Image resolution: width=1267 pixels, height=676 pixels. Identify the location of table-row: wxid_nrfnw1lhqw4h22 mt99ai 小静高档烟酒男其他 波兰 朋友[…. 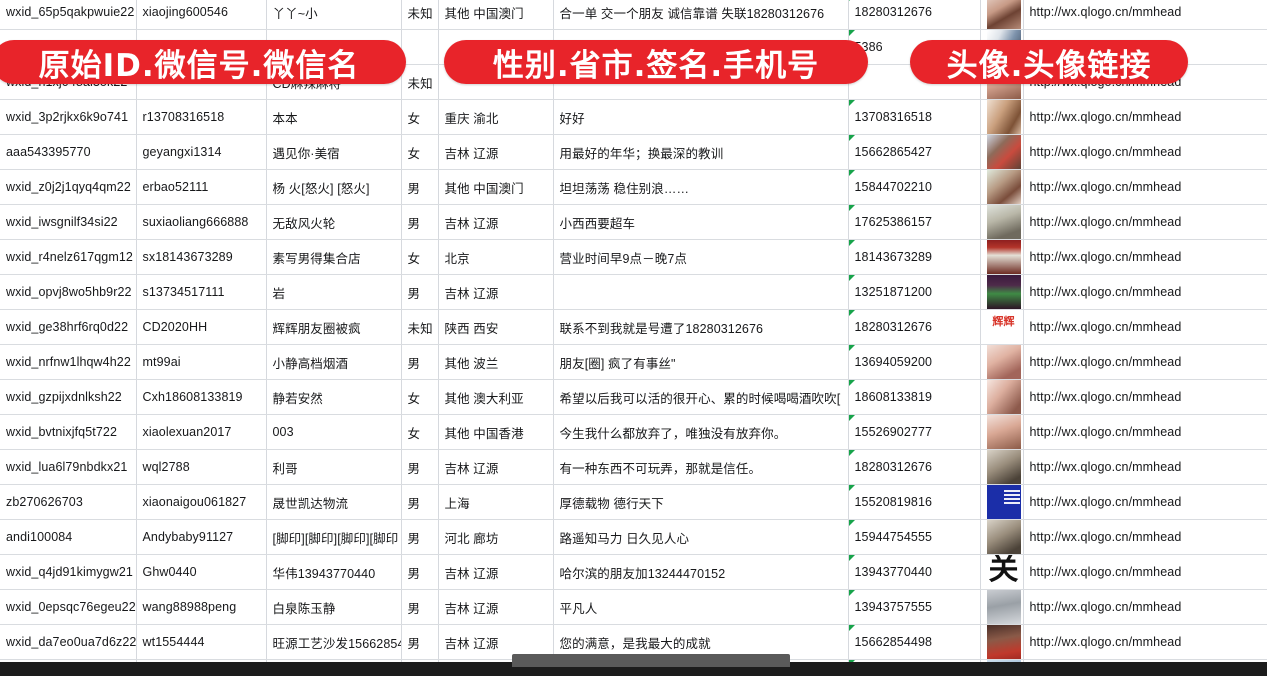
(633, 362).